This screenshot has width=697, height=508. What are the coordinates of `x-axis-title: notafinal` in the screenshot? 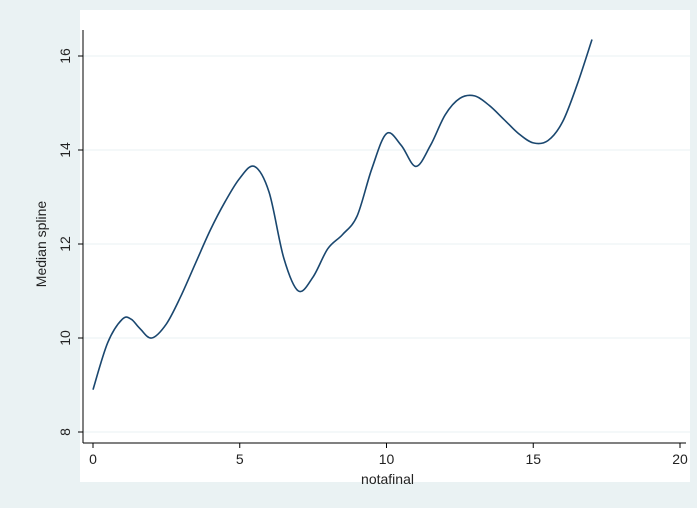 It's located at (387, 479).